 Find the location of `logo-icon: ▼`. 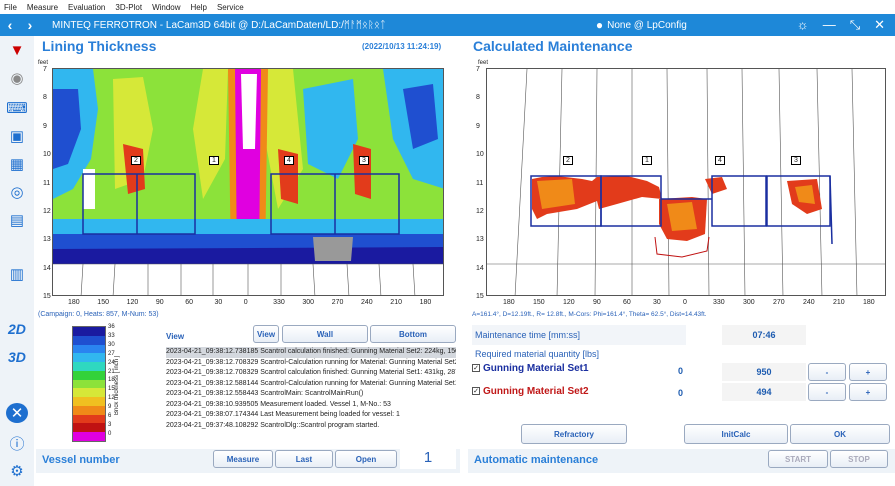

logo-icon: ▼ is located at coordinates (17, 50).